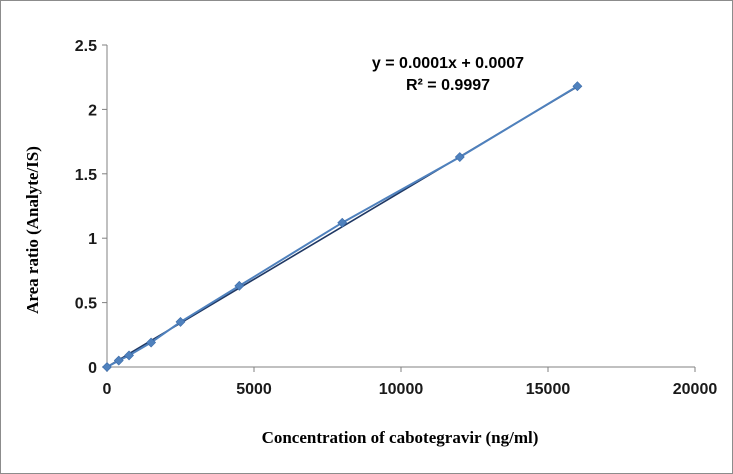 The width and height of the screenshot is (733, 474). What do you see at coordinates (448, 63) in the screenshot?
I see `trendline-equation: y = 0.0001x + 0.0007` at bounding box center [448, 63].